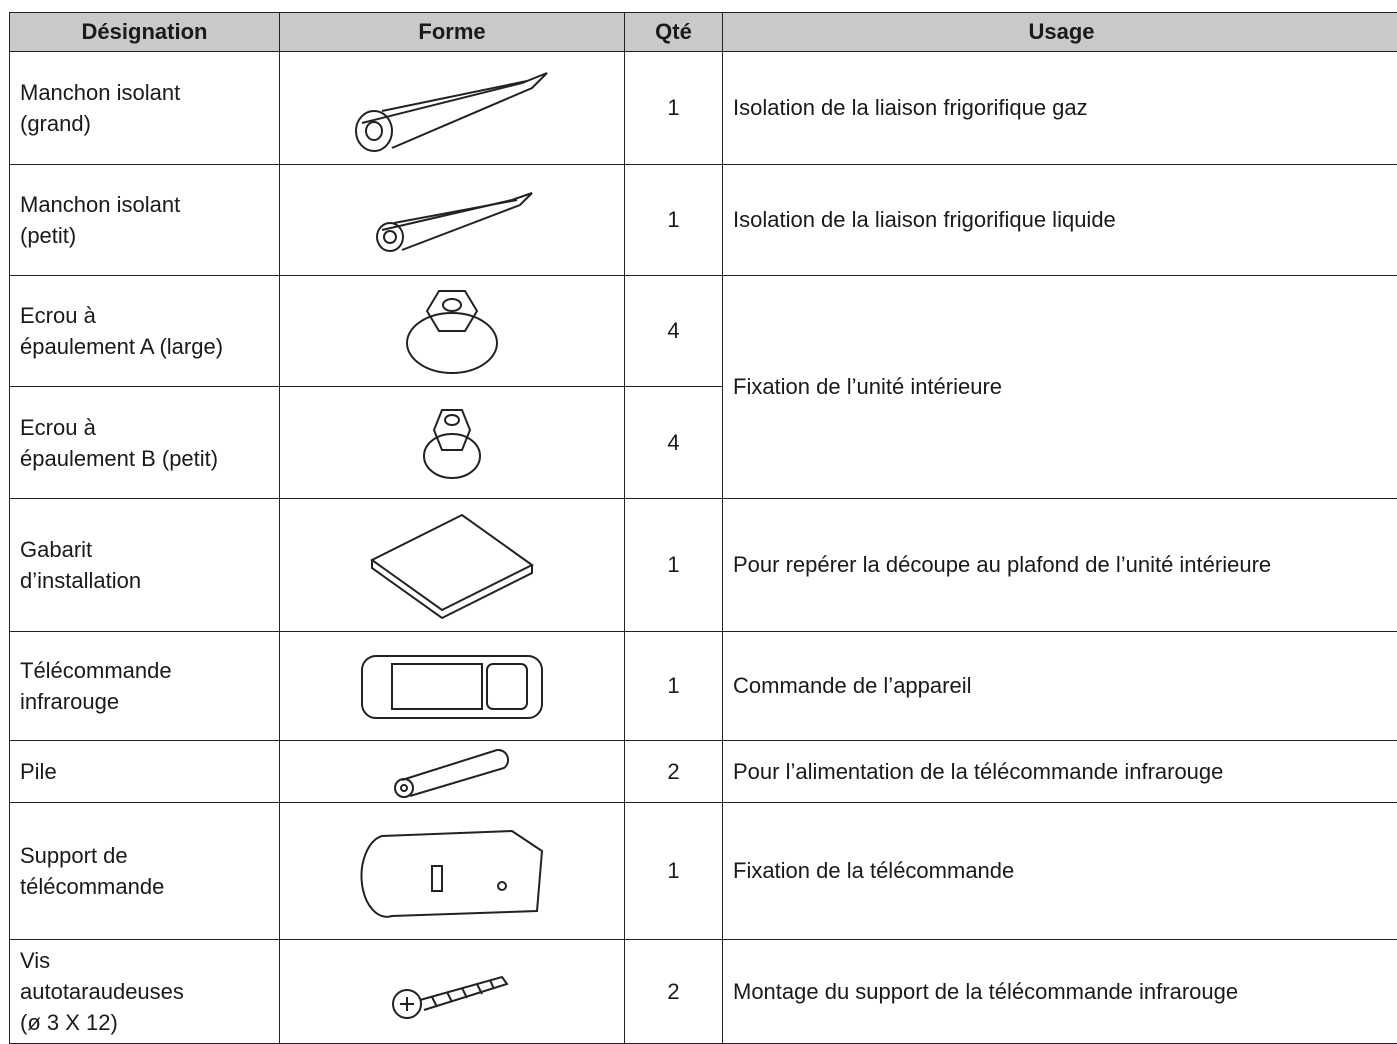 The height and width of the screenshot is (1044, 1397). Describe the element at coordinates (1059, 686) in the screenshot. I see `usage-cell: Commande de l’appareil` at that location.